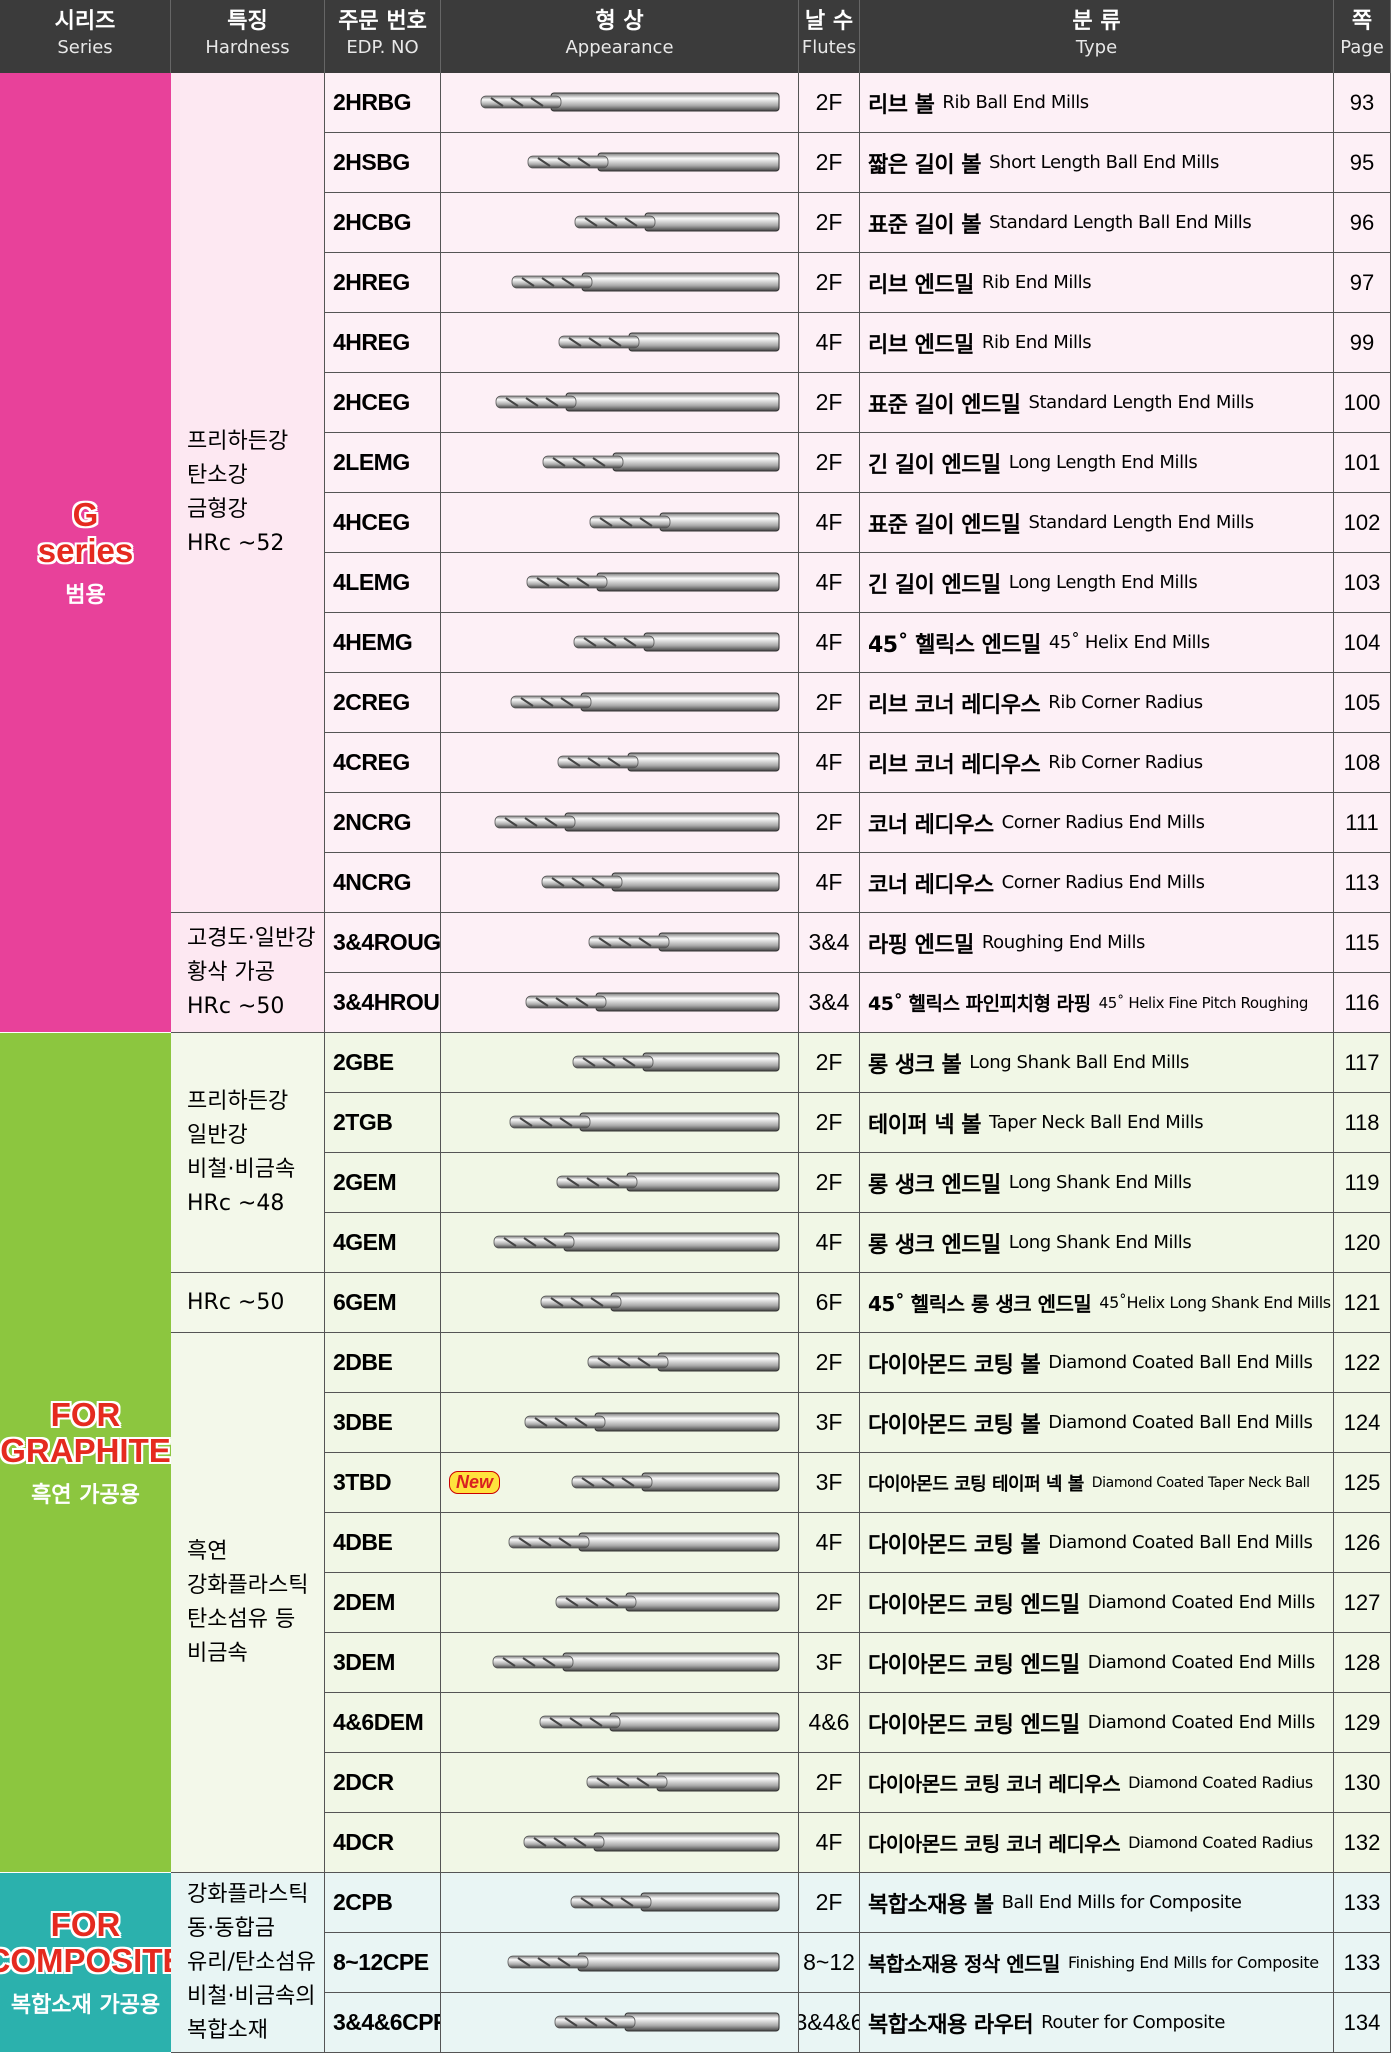 The width and height of the screenshot is (1391, 2053). I want to click on type: 짧은 길이 볼 Short Length Ball End Mills, so click(1097, 163).